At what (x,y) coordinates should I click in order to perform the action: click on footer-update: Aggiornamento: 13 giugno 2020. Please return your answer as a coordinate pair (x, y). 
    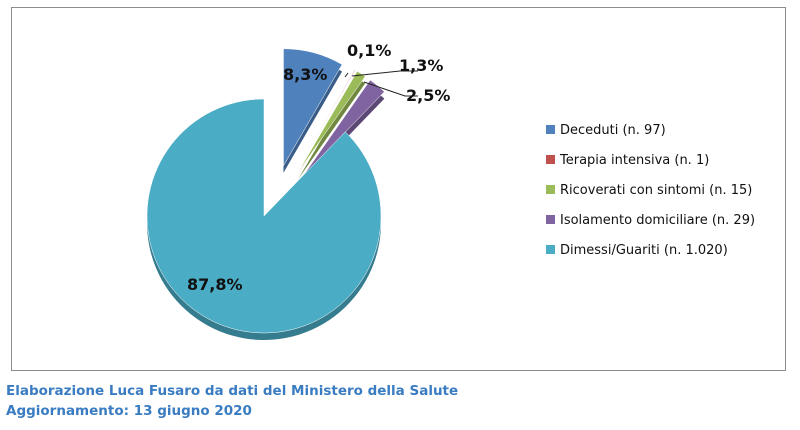
    Looking at the image, I should click on (129, 411).